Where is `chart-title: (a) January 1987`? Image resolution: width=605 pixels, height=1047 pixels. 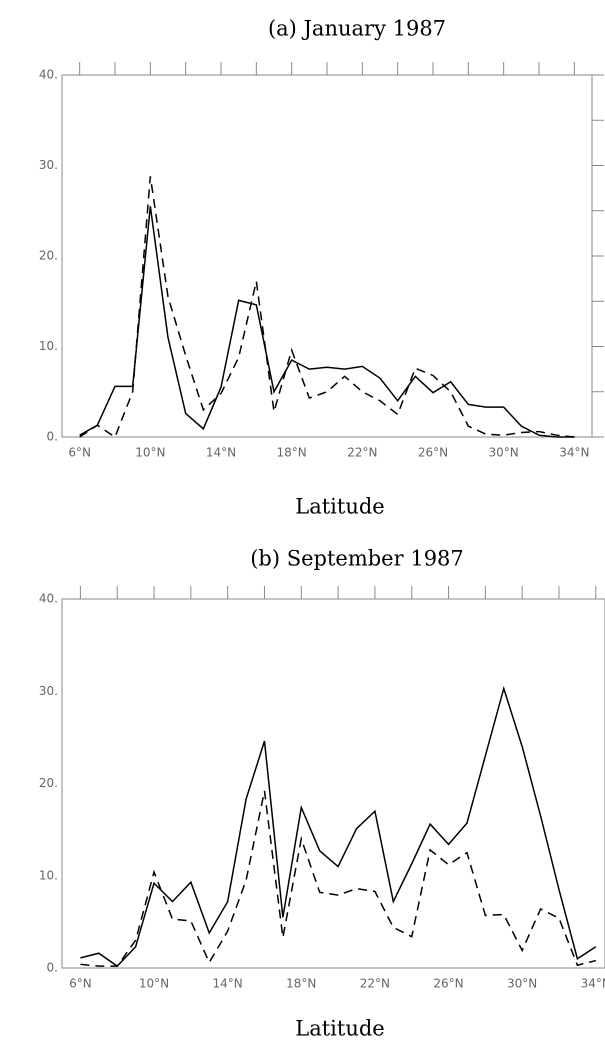
chart-title: (a) January 1987 is located at coordinates (357, 29).